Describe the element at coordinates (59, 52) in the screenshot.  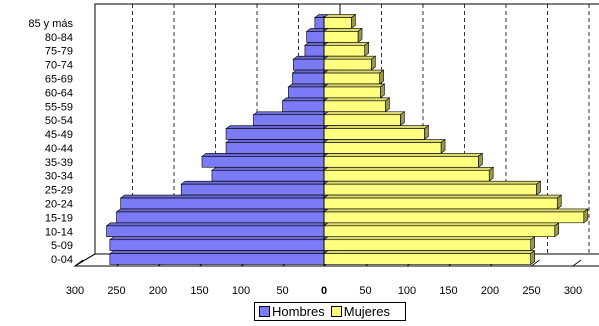
I see `category-label: 75-79` at that location.